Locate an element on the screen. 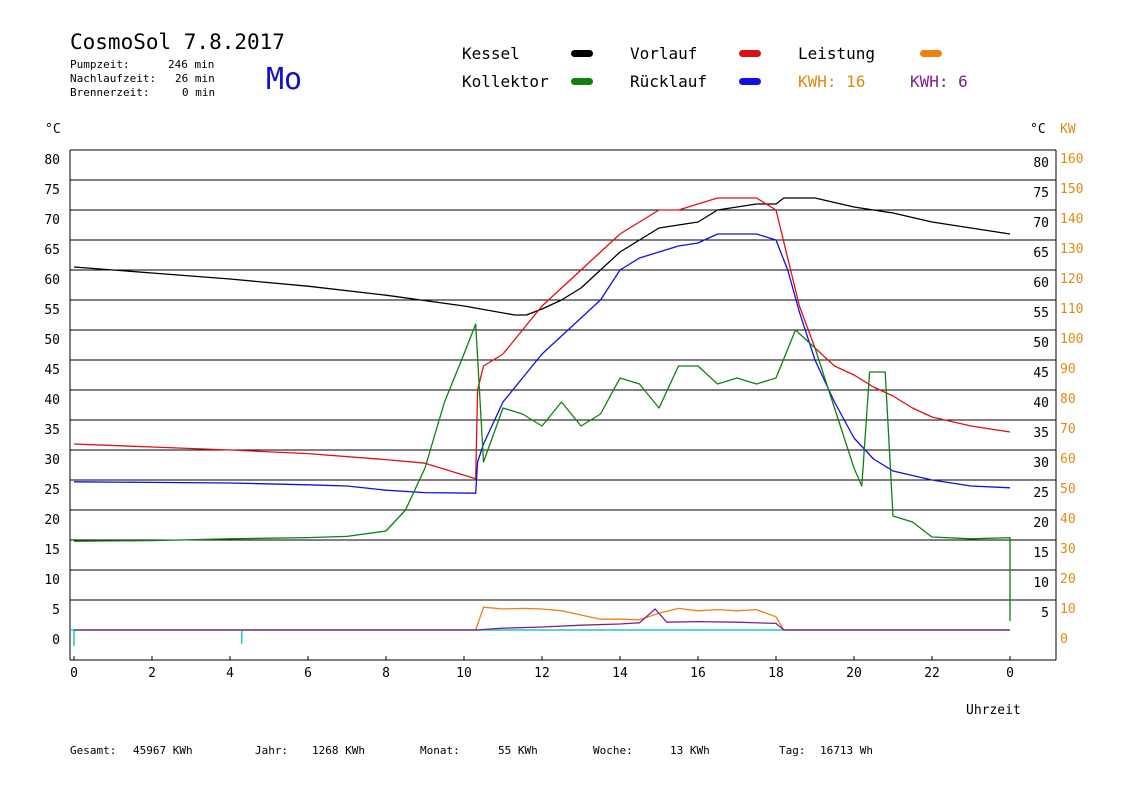 Image resolution: width=1148 pixels, height=812 pixels. y-tick-left: 5 is located at coordinates (56, 610).